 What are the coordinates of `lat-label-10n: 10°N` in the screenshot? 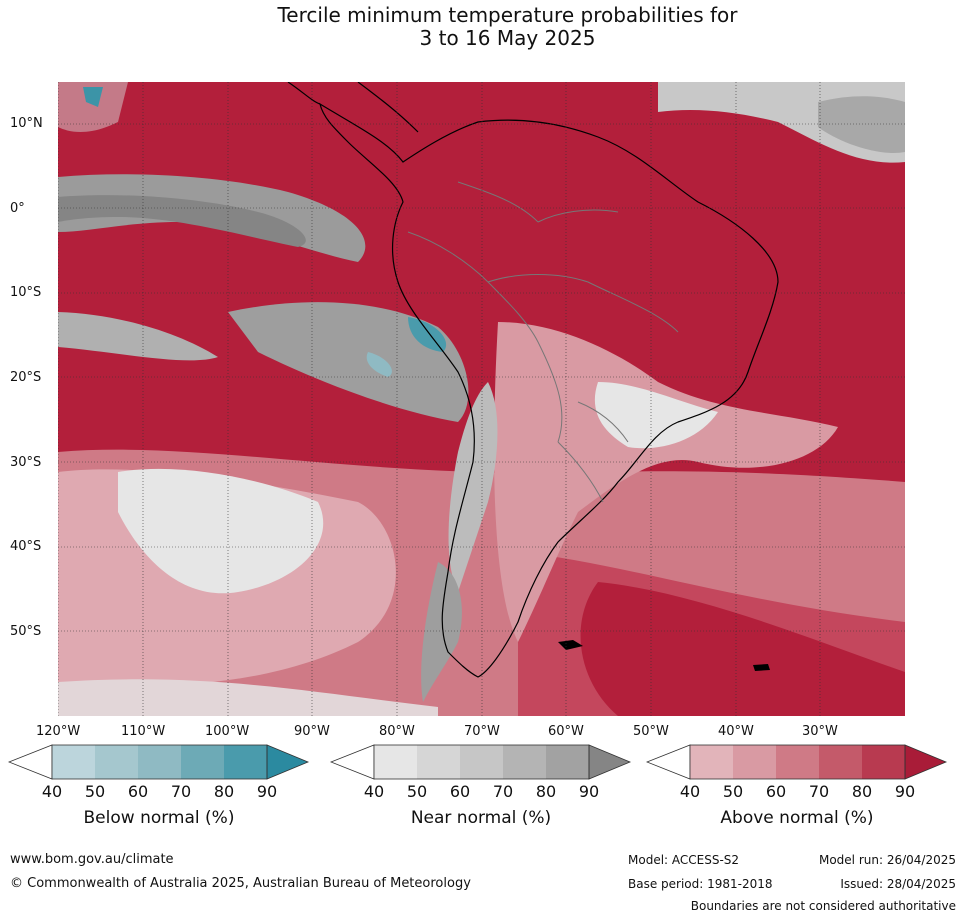 It's located at (26, 123).